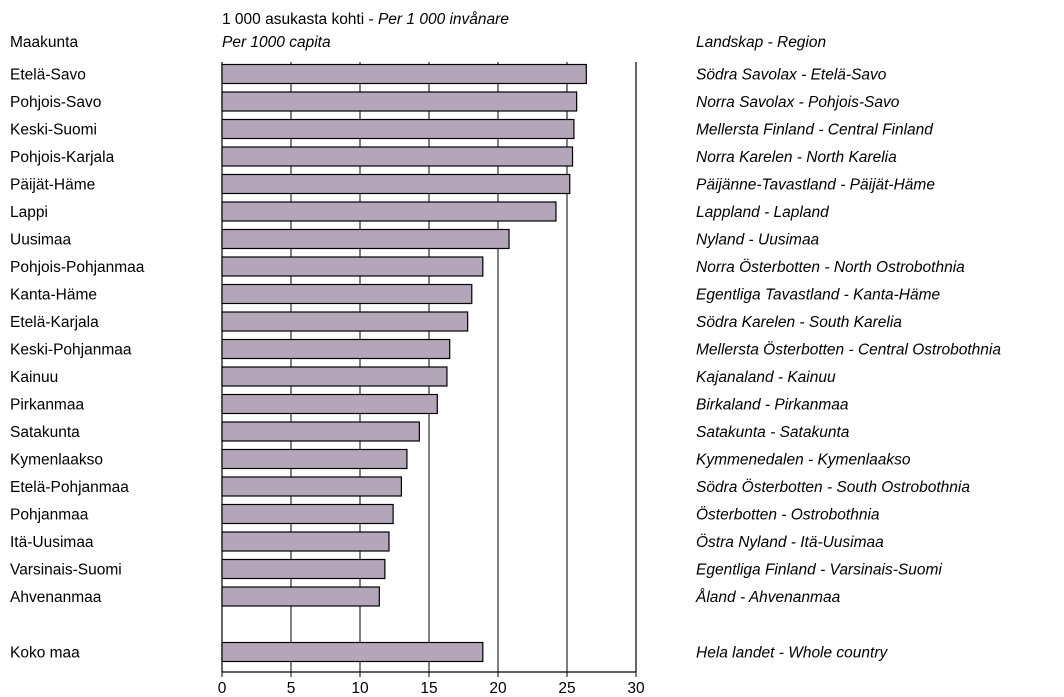  Describe the element at coordinates (56, 460) in the screenshot. I see `category-label: Kymenlaakso` at that location.